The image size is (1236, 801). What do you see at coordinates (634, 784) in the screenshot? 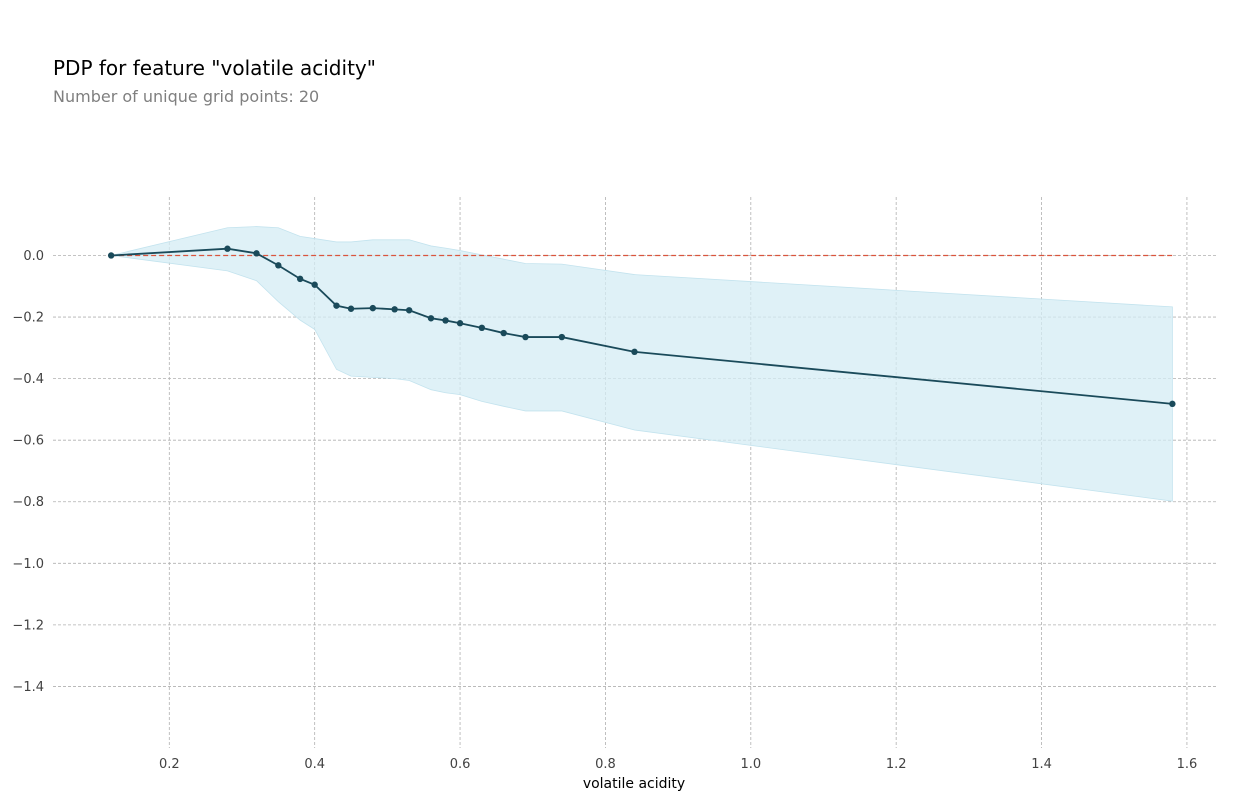
I see `x-axis-label: volatile acidity` at bounding box center [634, 784].